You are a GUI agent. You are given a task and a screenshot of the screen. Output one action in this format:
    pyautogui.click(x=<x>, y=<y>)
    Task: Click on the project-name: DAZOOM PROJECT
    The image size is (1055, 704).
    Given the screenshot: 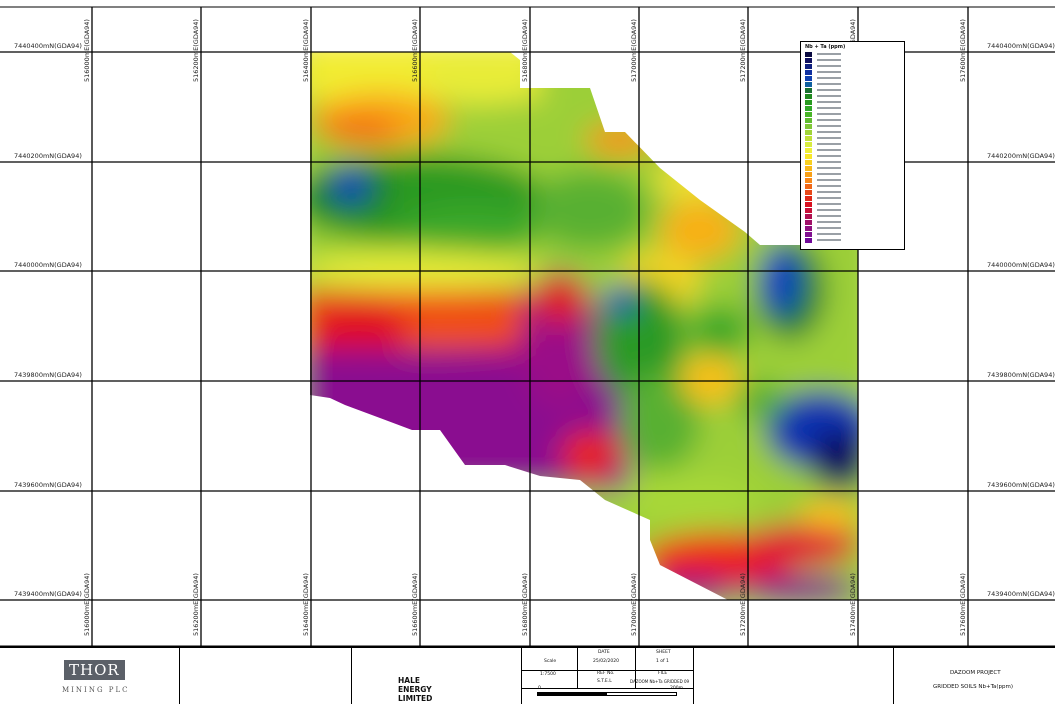 What is the action you would take?
    pyautogui.click(x=975, y=673)
    